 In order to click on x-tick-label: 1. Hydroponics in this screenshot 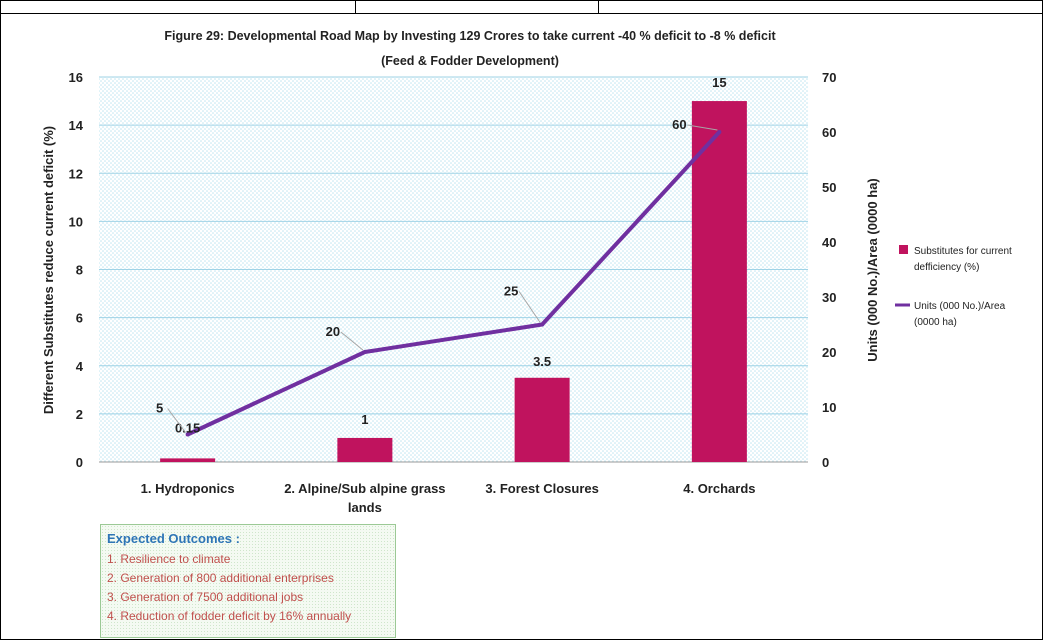, I will do `click(188, 488)`.